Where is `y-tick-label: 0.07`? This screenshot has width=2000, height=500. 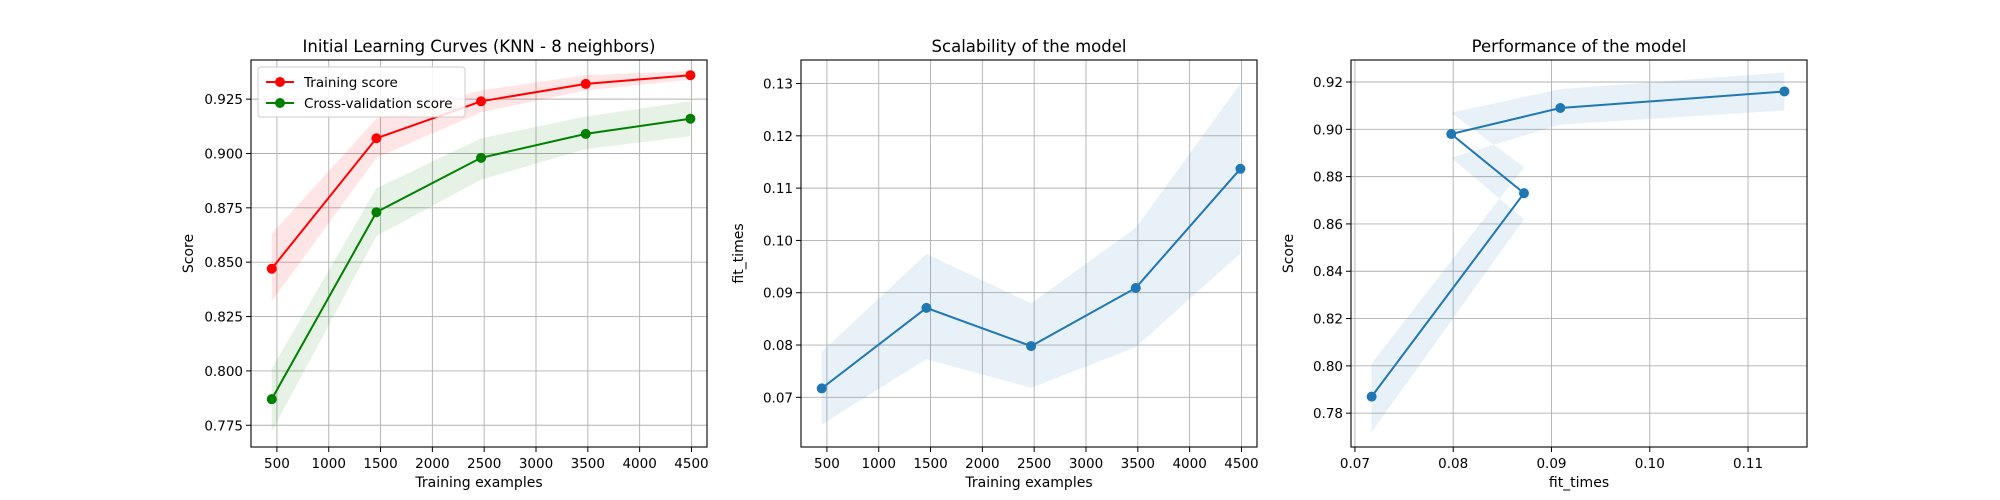 y-tick-label: 0.07 is located at coordinates (778, 398).